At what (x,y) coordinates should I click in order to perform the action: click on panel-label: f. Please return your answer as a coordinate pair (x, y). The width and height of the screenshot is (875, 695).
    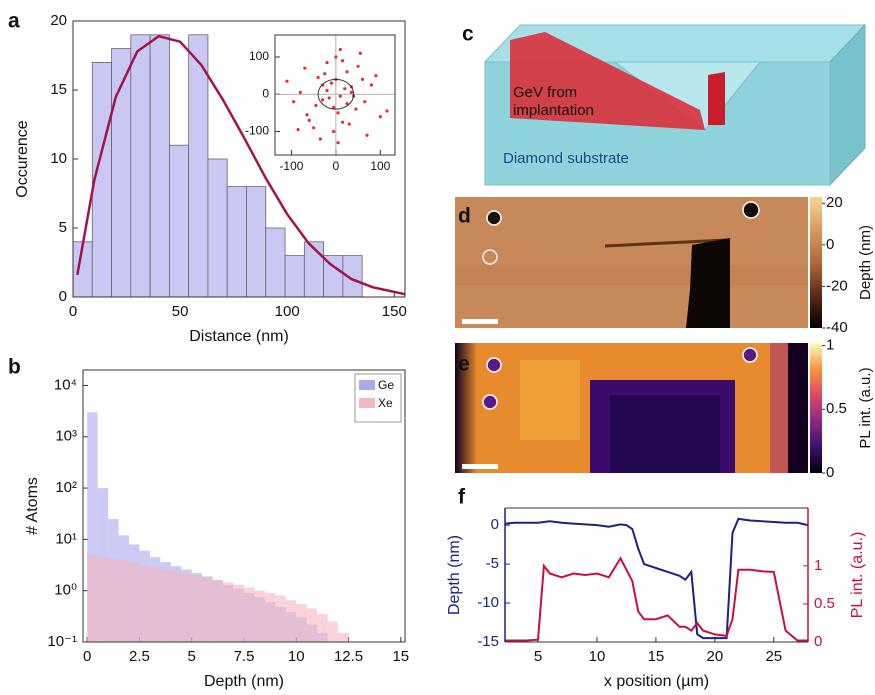
    Looking at the image, I should click on (462, 497).